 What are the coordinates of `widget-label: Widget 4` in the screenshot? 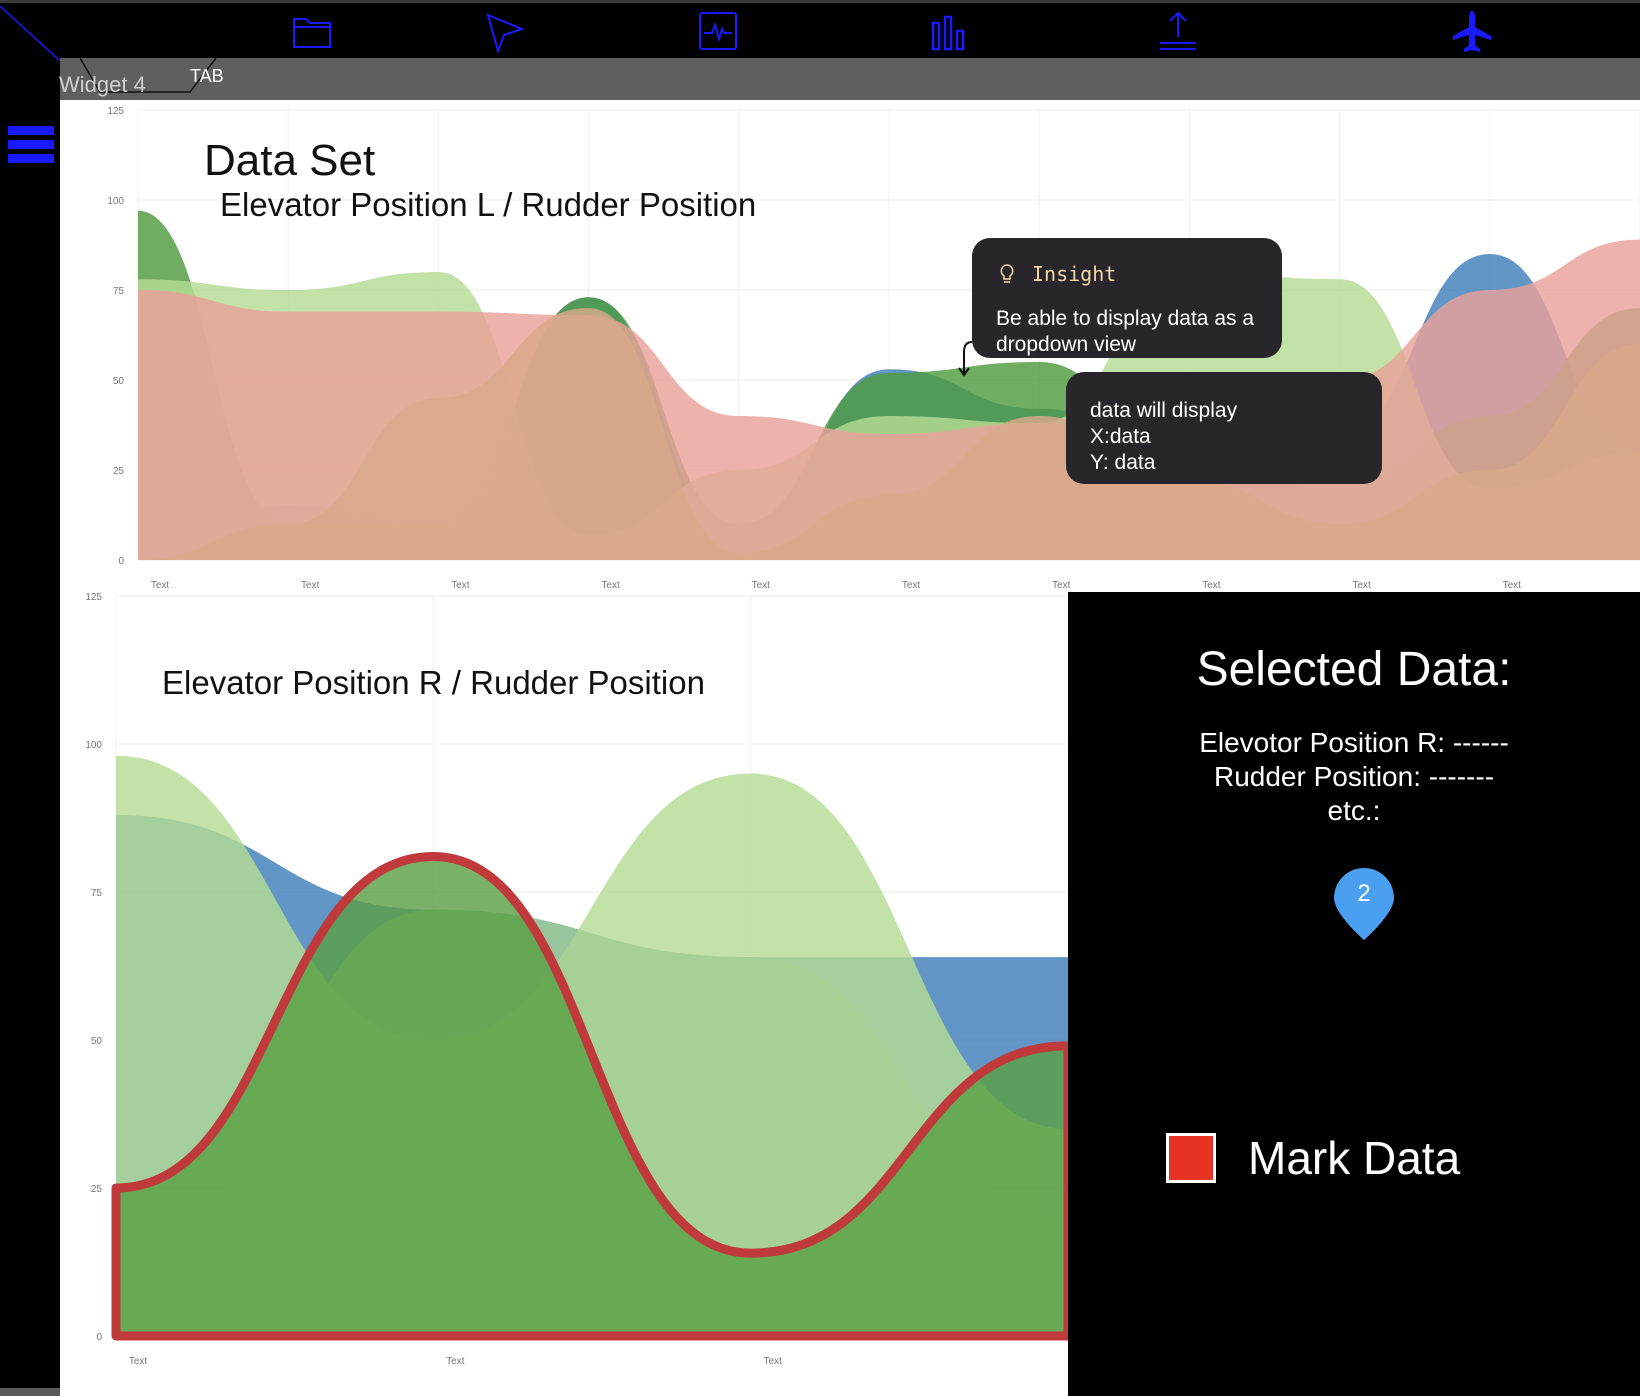 It's located at (102, 84).